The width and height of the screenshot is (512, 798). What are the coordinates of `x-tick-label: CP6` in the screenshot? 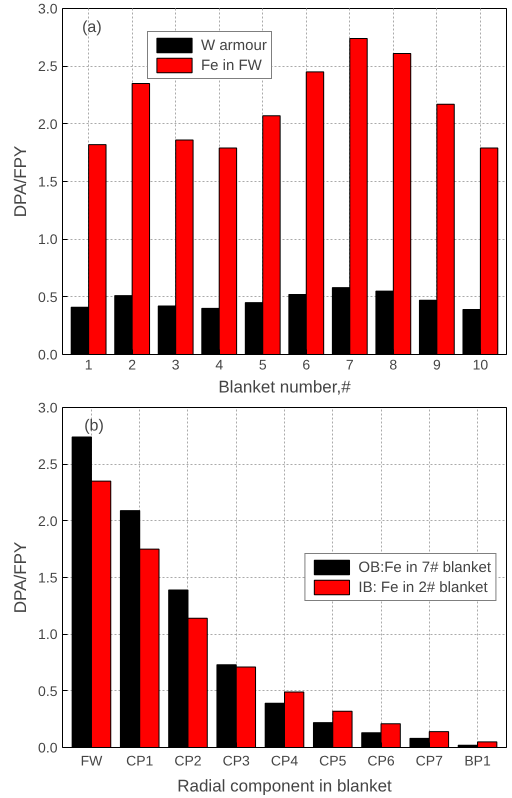 It's located at (381, 760).